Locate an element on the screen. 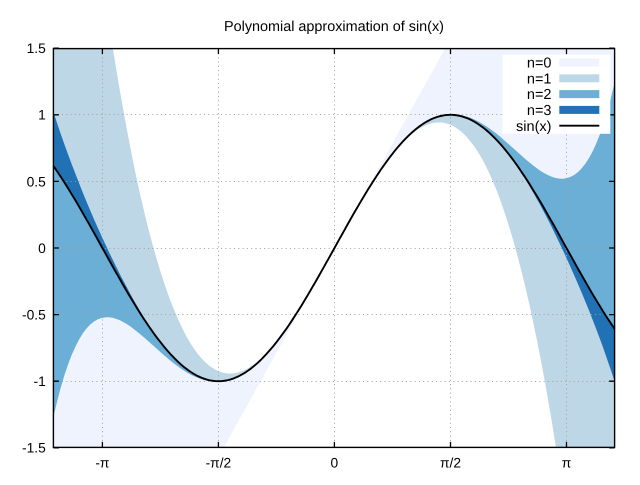 The image size is (640, 485). svg-text: -1 is located at coordinates (40, 381).